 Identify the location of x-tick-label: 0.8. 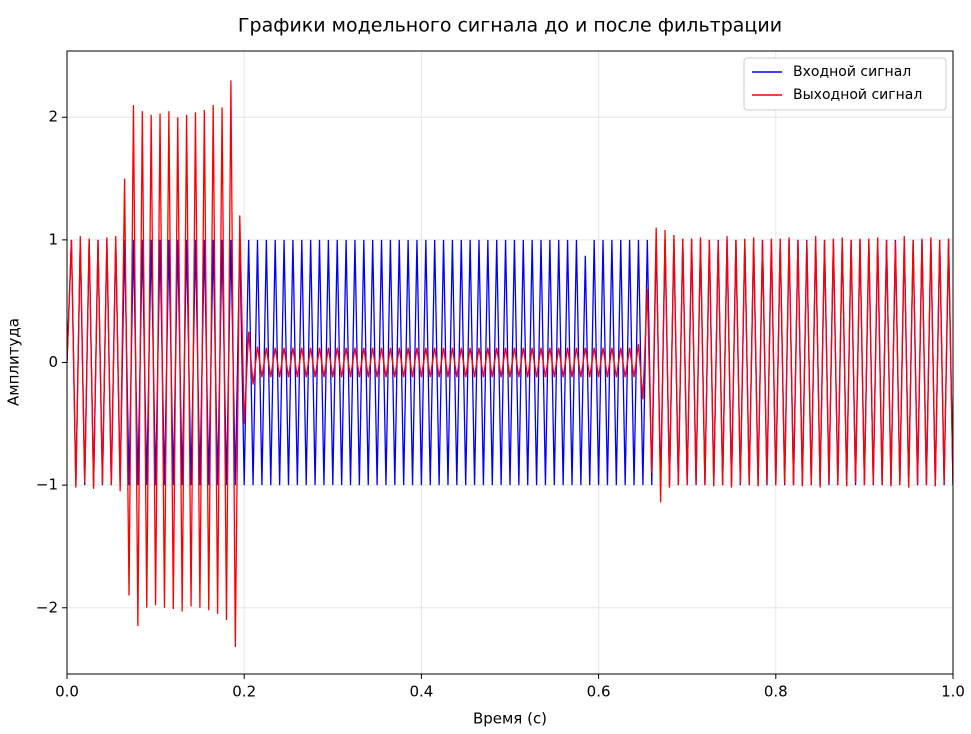
(776, 692).